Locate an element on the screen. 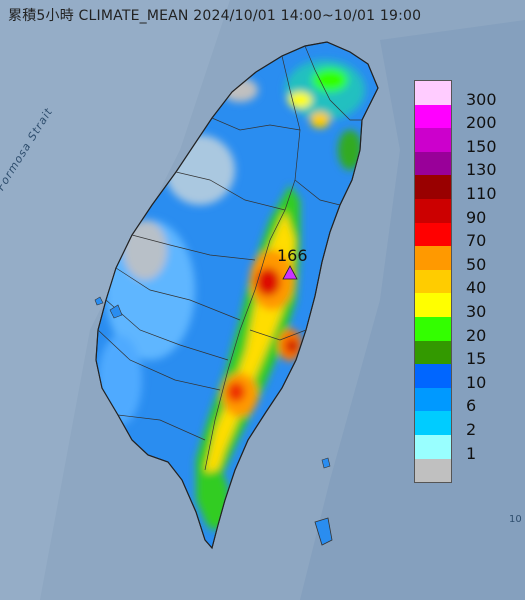  legend-tick-label: 20 is located at coordinates (476, 335).